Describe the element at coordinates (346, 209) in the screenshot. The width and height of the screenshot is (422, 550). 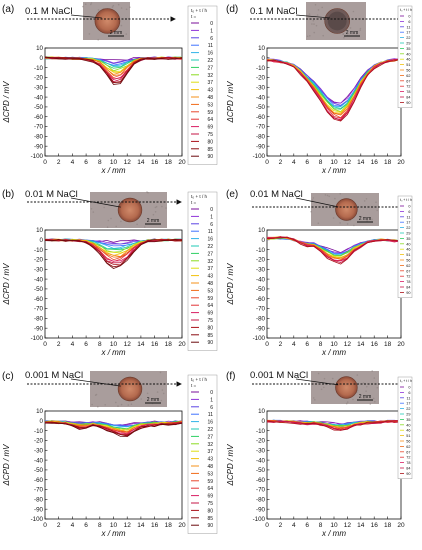
I see `corrosion-drop` at that location.